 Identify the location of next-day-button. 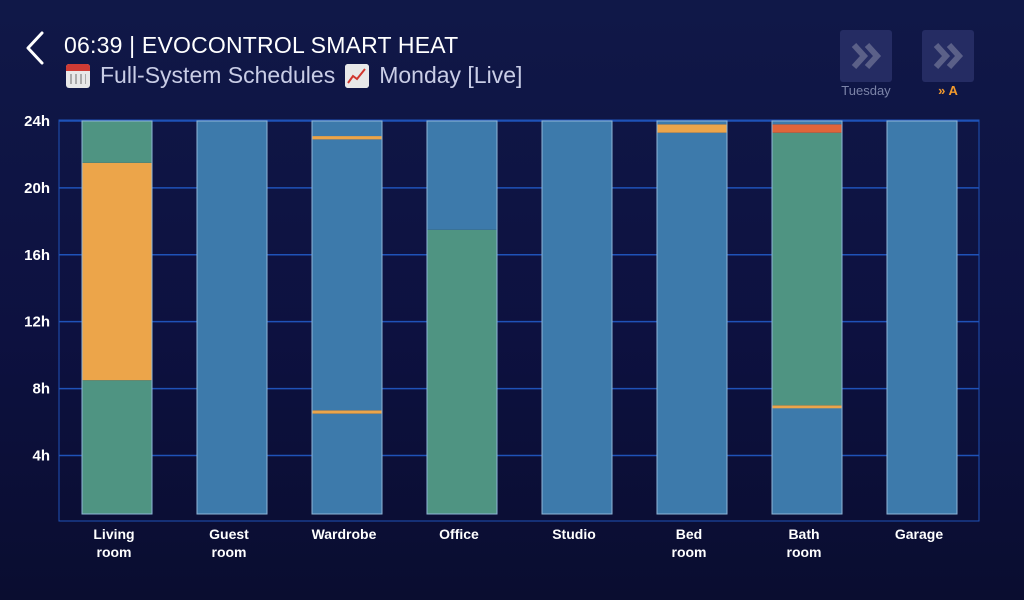
(866, 56).